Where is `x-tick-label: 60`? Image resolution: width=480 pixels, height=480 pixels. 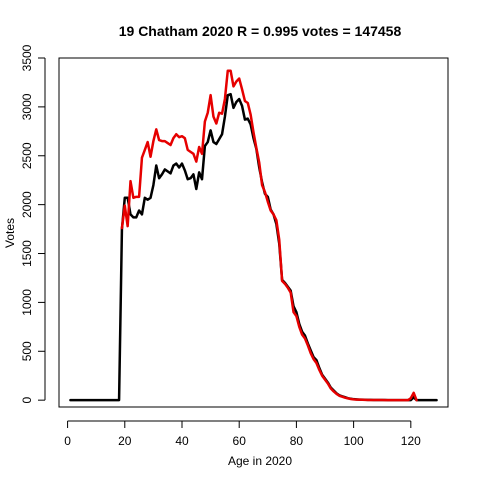 x-tick-label: 60 is located at coordinates (240, 441).